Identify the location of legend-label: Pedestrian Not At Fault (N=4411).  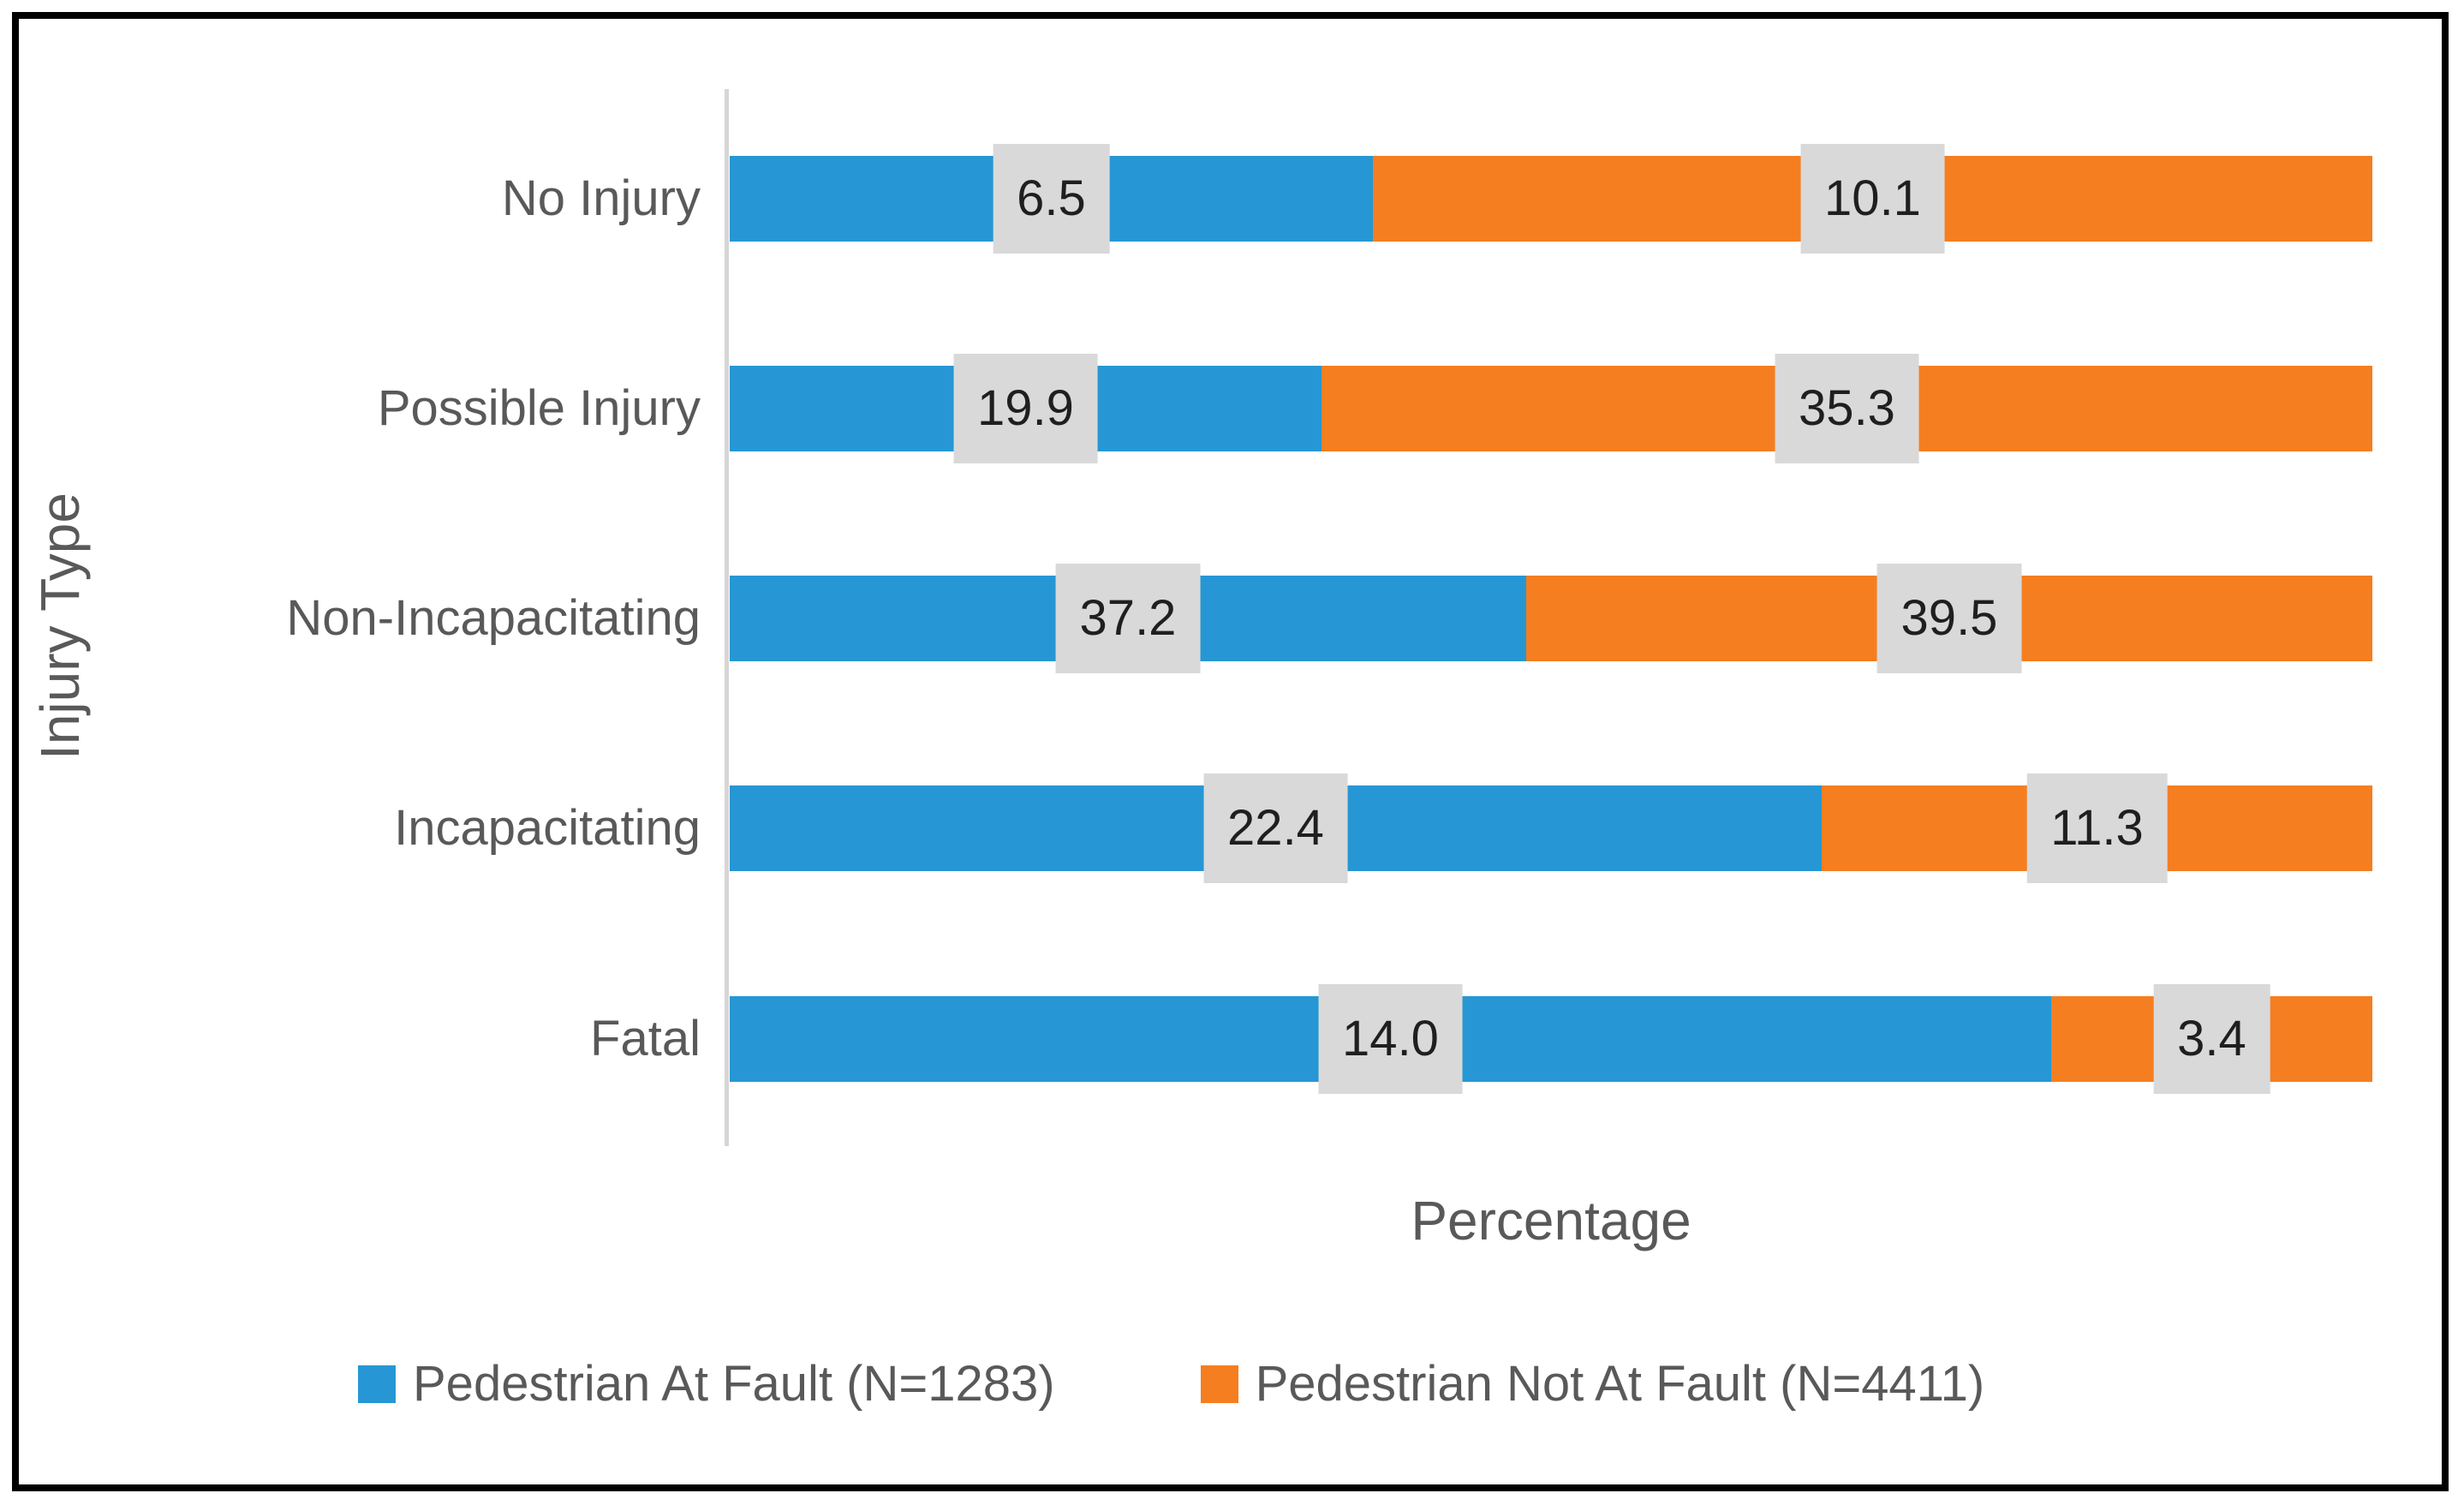
(1620, 1384).